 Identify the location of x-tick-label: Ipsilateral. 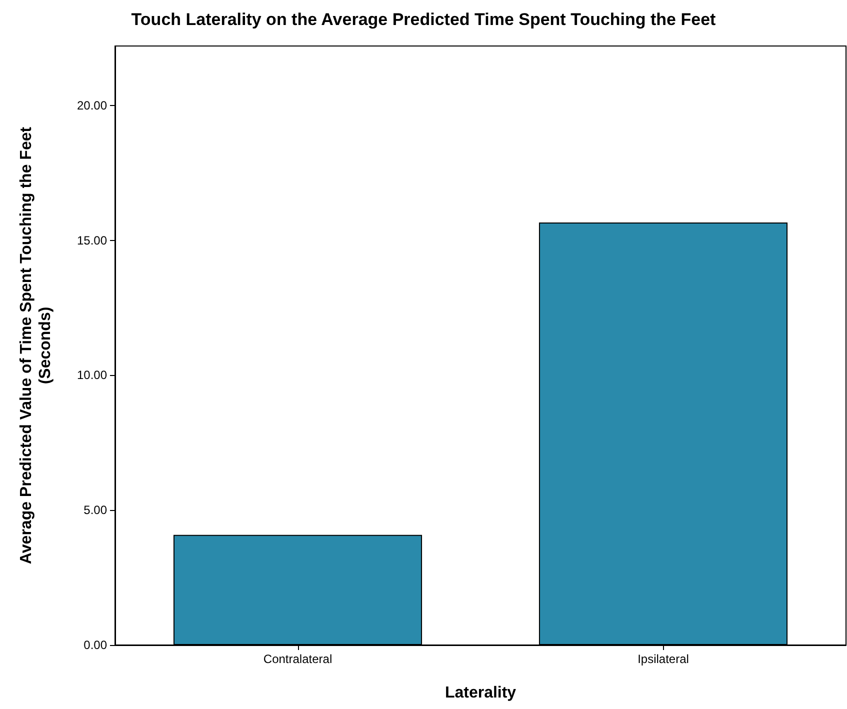
(663, 659).